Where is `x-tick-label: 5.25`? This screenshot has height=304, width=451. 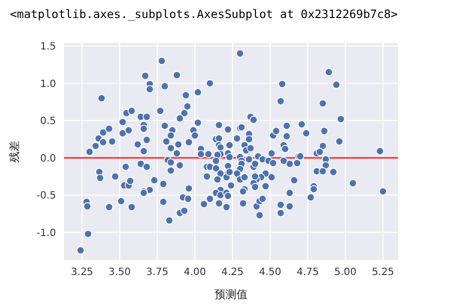
x-tick-label: 5.25 is located at coordinates (383, 272).